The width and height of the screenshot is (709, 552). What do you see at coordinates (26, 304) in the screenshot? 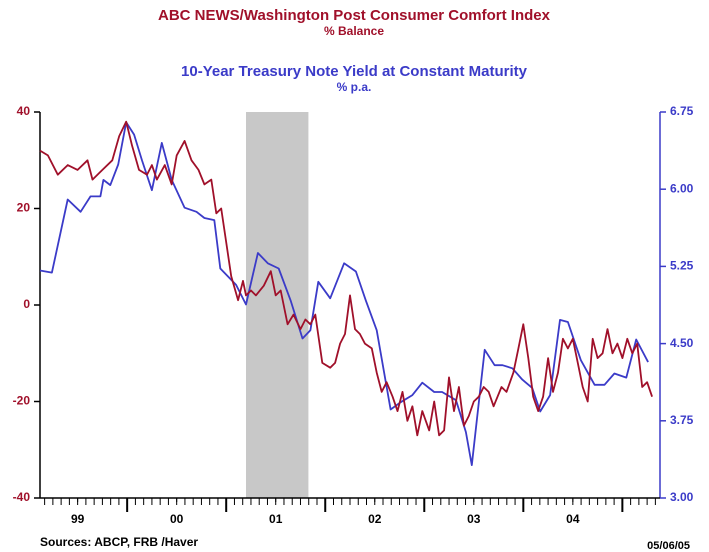
I see `y-tick-label: 0` at bounding box center [26, 304].